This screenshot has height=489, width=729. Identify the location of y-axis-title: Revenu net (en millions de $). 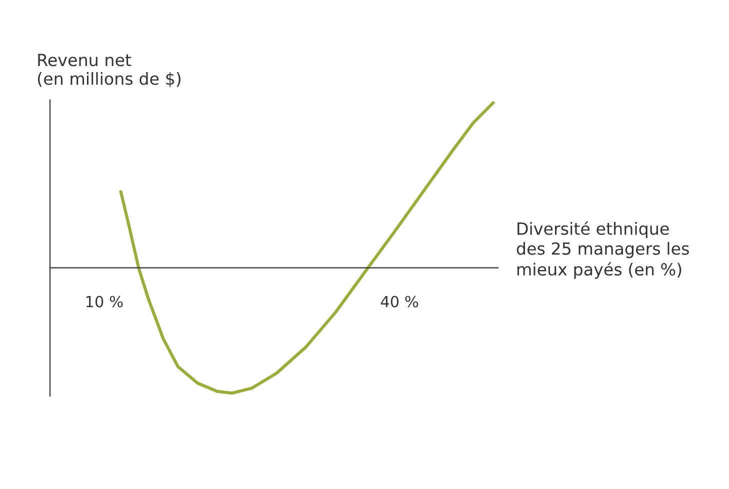
(109, 71).